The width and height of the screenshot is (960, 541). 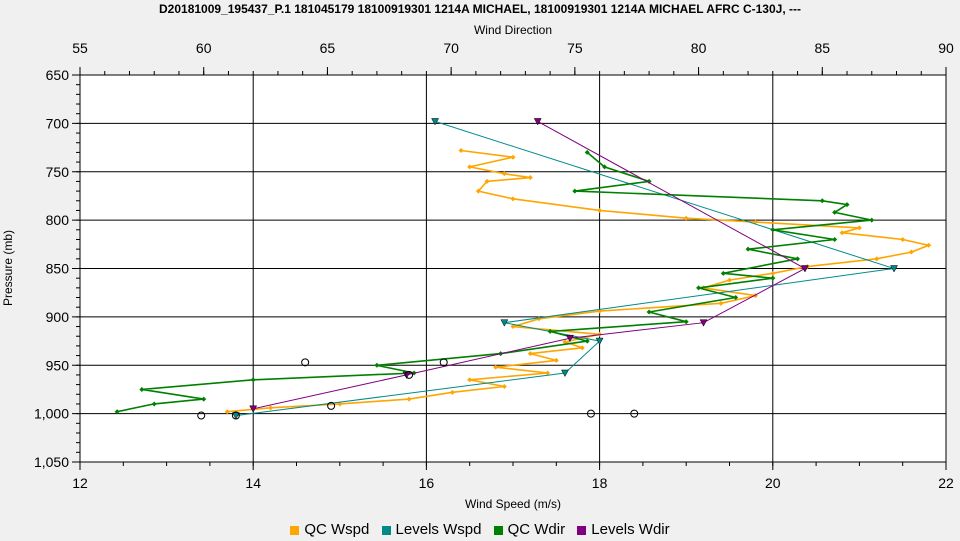 What do you see at coordinates (253, 483) in the screenshot?
I see `x-bottom-tick-label: 14` at bounding box center [253, 483].